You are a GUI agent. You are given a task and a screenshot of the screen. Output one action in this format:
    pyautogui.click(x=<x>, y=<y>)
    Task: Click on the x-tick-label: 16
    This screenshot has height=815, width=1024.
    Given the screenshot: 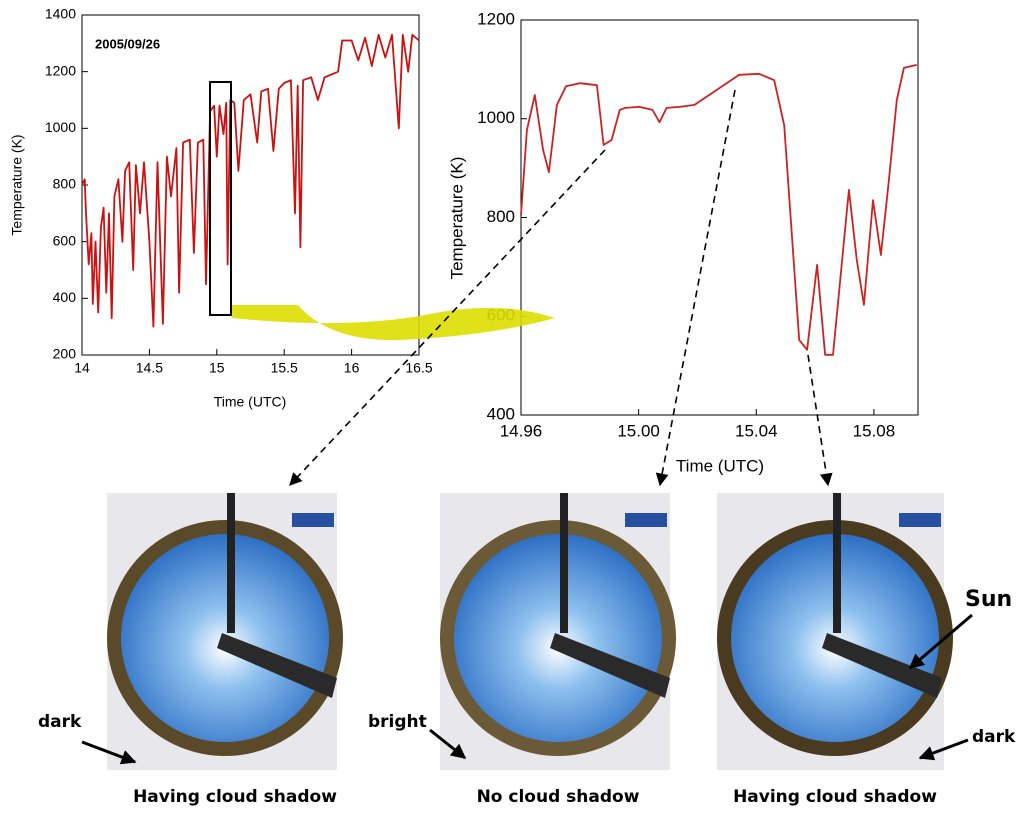 What is the action you would take?
    pyautogui.click(x=352, y=368)
    